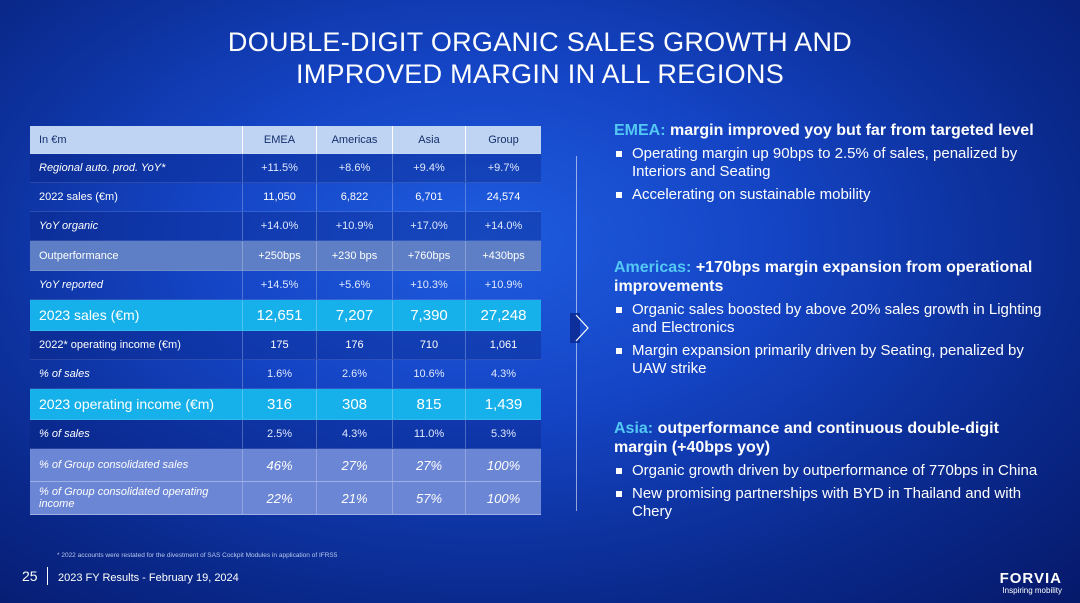 The width and height of the screenshot is (1080, 603). What do you see at coordinates (634, 428) in the screenshot?
I see `asia-region-label: Asia:` at bounding box center [634, 428].